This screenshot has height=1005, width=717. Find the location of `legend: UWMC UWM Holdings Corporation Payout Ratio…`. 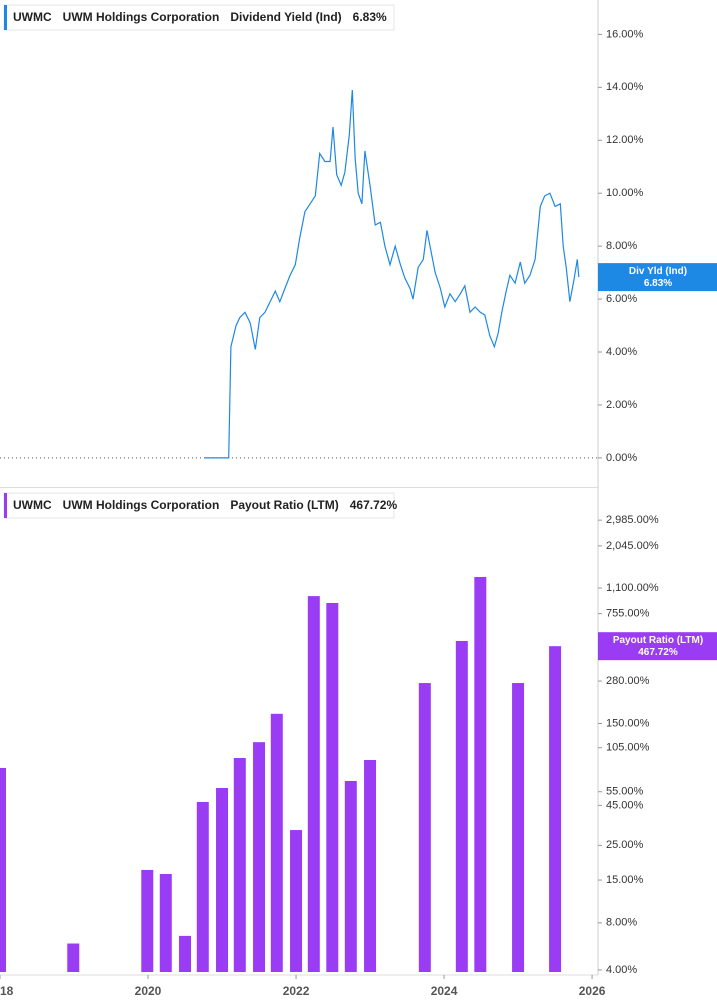

legend: UWMC UWM Holdings Corporation Payout Ratio… is located at coordinates (200, 505).